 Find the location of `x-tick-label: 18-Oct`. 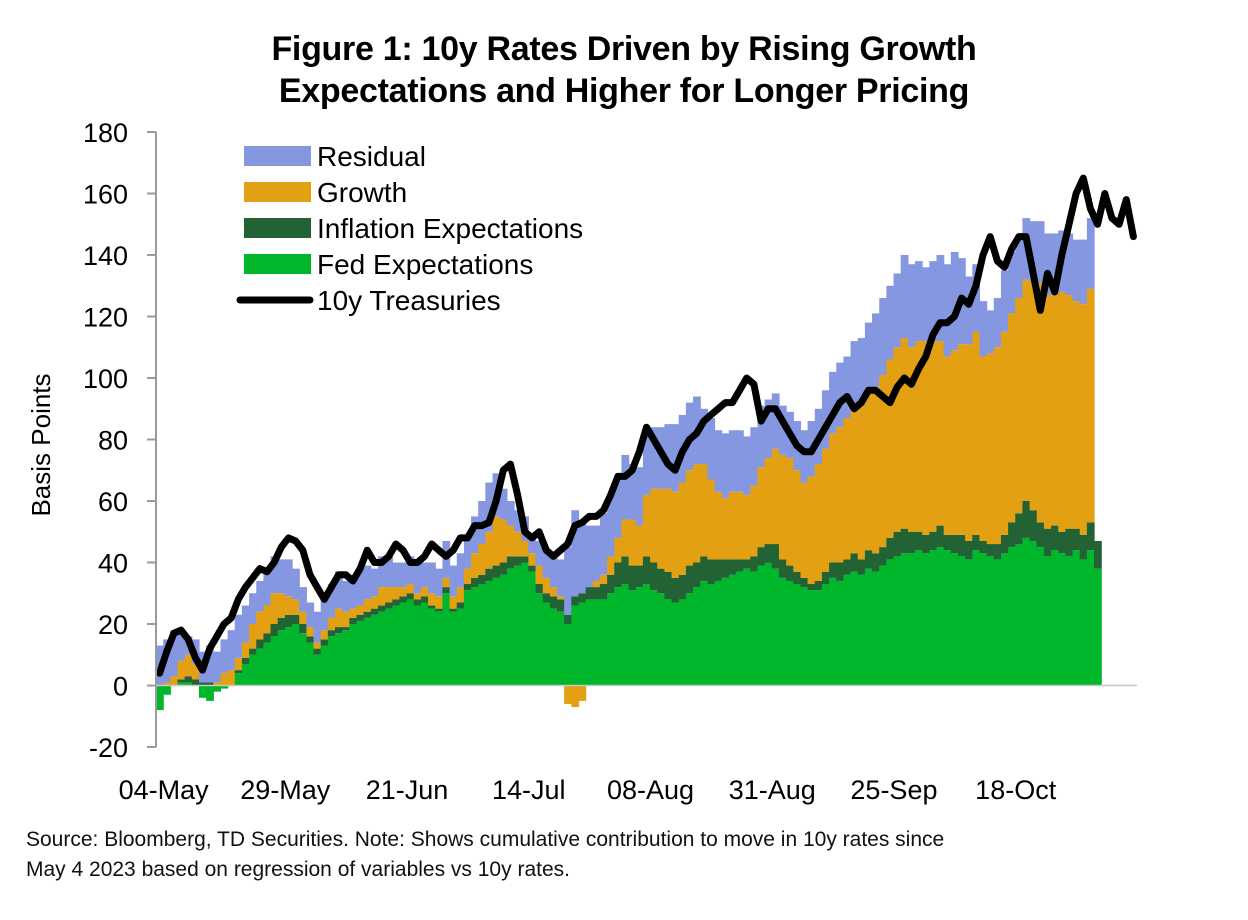

x-tick-label: 18-Oct is located at coordinates (1016, 790).